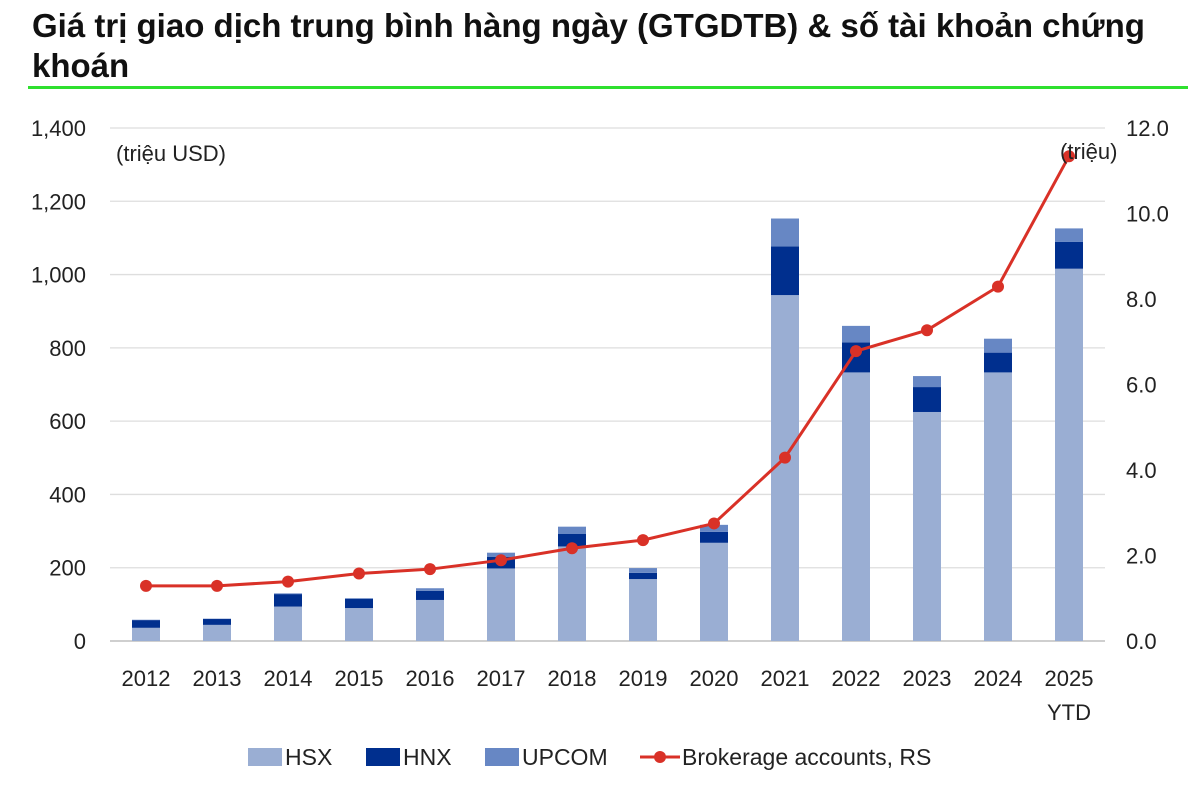 The height and width of the screenshot is (792, 1194). Describe the element at coordinates (430, 678) in the screenshot. I see `x-tick-label: 2016` at that location.